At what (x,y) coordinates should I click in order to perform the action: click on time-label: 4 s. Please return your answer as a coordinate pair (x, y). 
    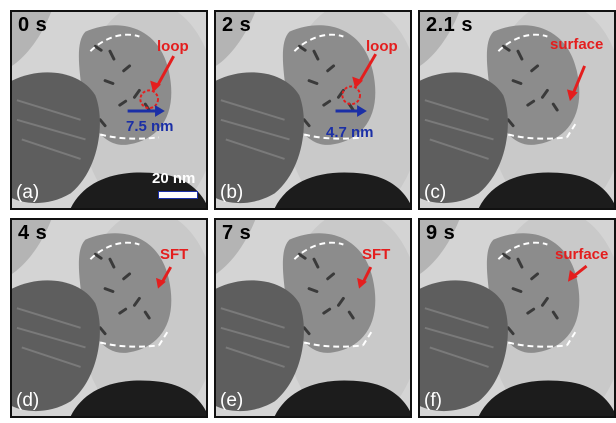
    Looking at the image, I should click on (33, 233).